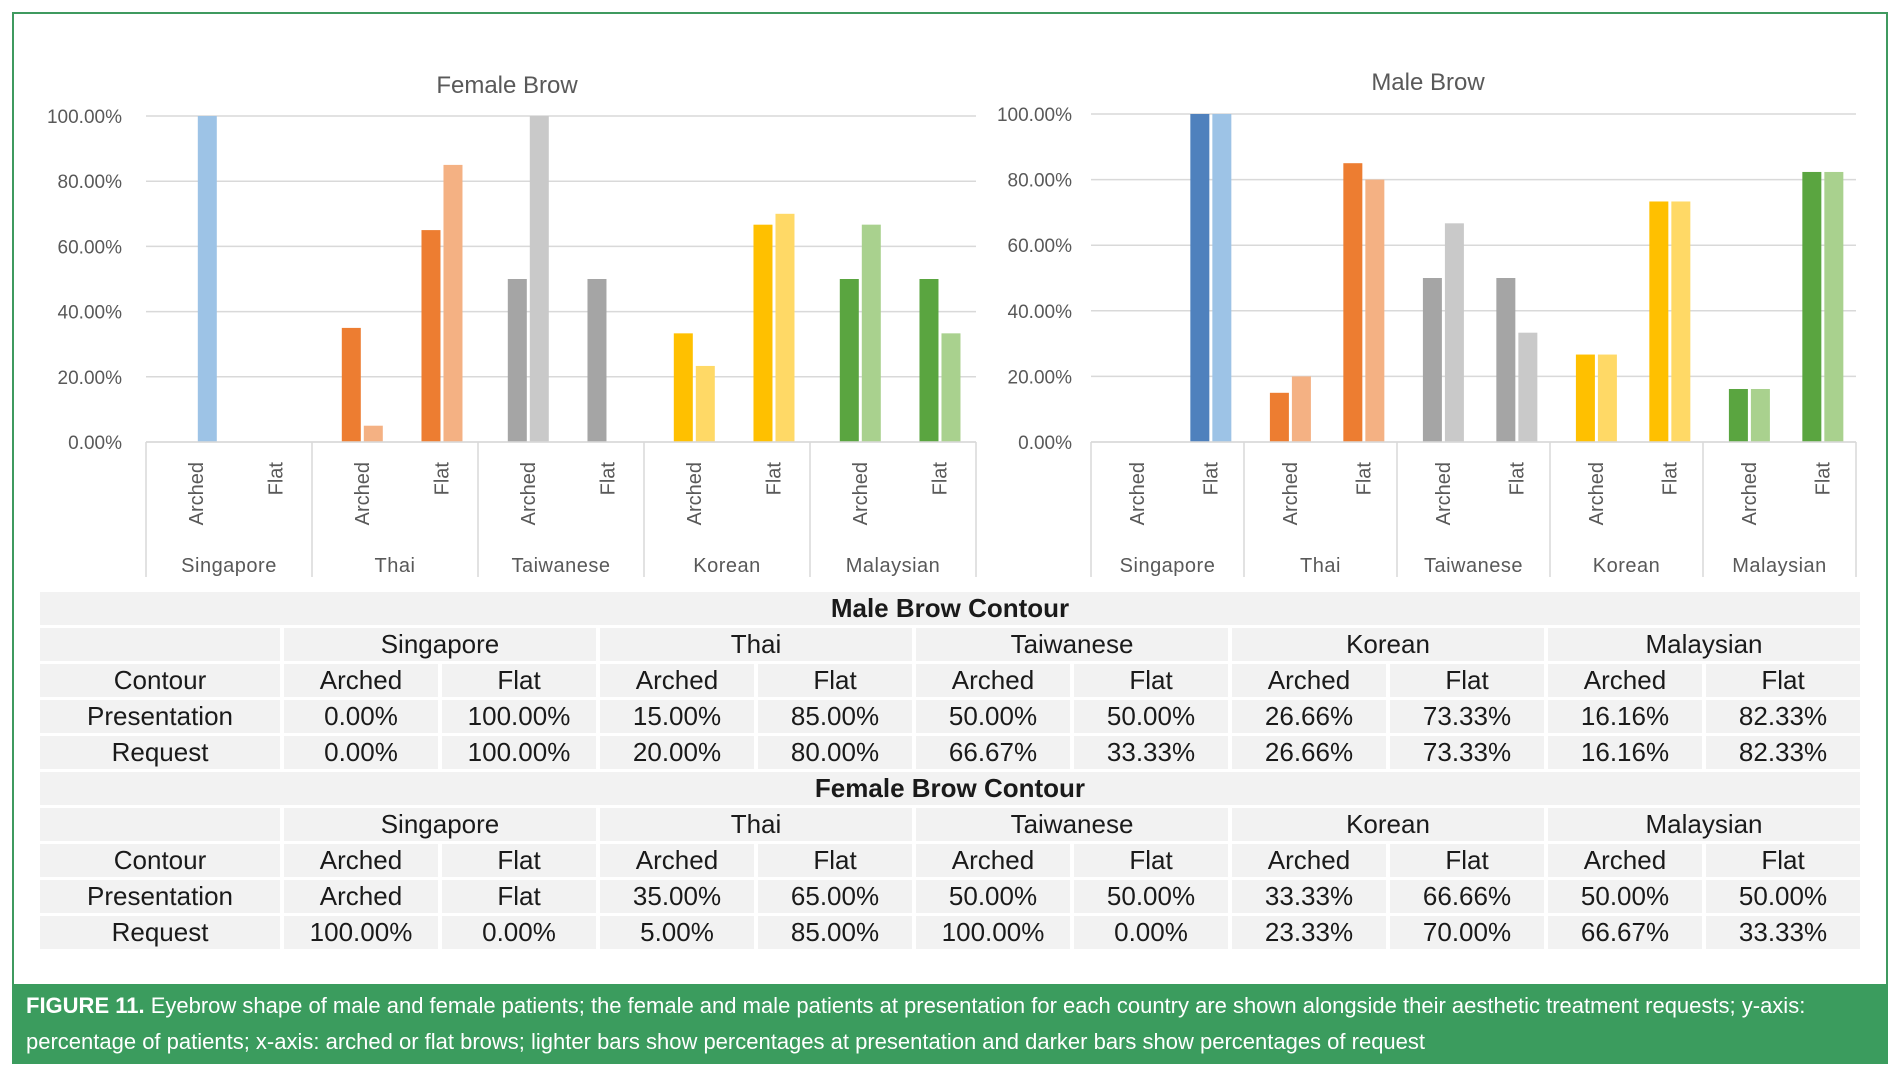 This screenshot has width=1900, height=1076. What do you see at coordinates (1467, 896) in the screenshot?
I see `table-cell: 66.66%` at bounding box center [1467, 896].